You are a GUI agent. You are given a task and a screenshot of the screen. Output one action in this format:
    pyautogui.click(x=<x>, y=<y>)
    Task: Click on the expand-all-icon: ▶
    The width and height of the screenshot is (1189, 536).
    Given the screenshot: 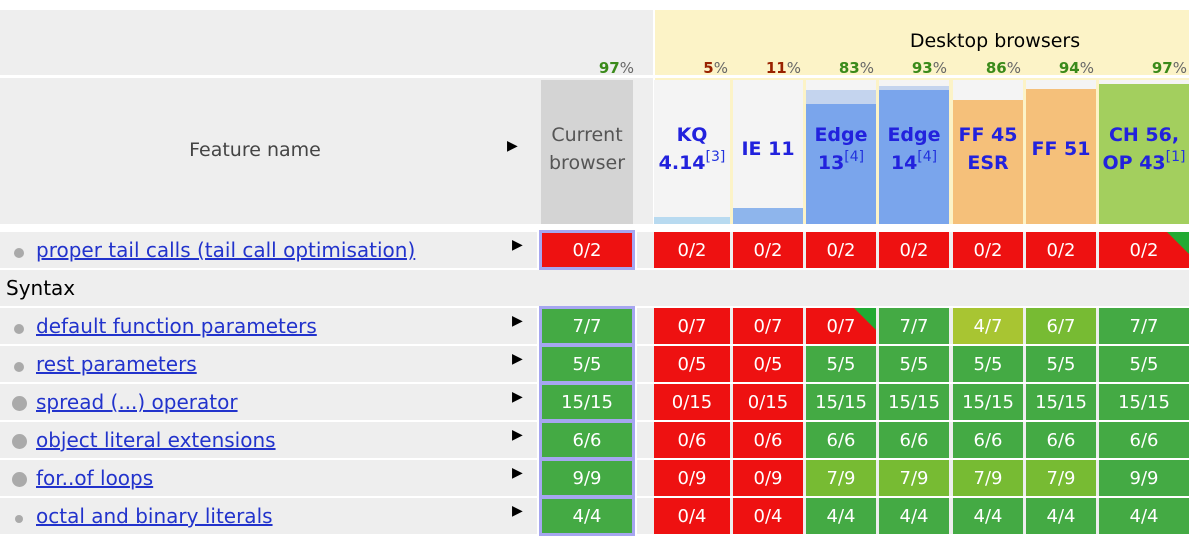 What is the action you would take?
    pyautogui.click(x=512, y=146)
    